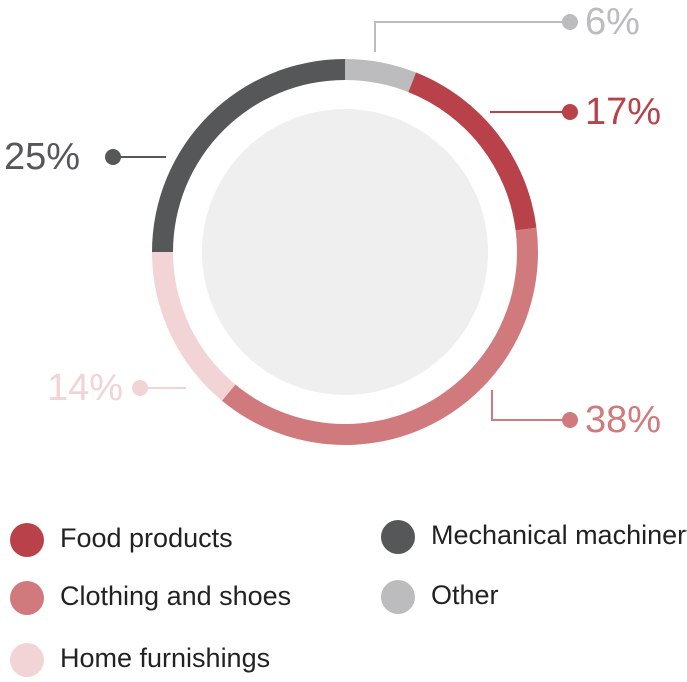  What do you see at coordinates (465, 595) in the screenshot?
I see `legend-label: Other` at bounding box center [465, 595].